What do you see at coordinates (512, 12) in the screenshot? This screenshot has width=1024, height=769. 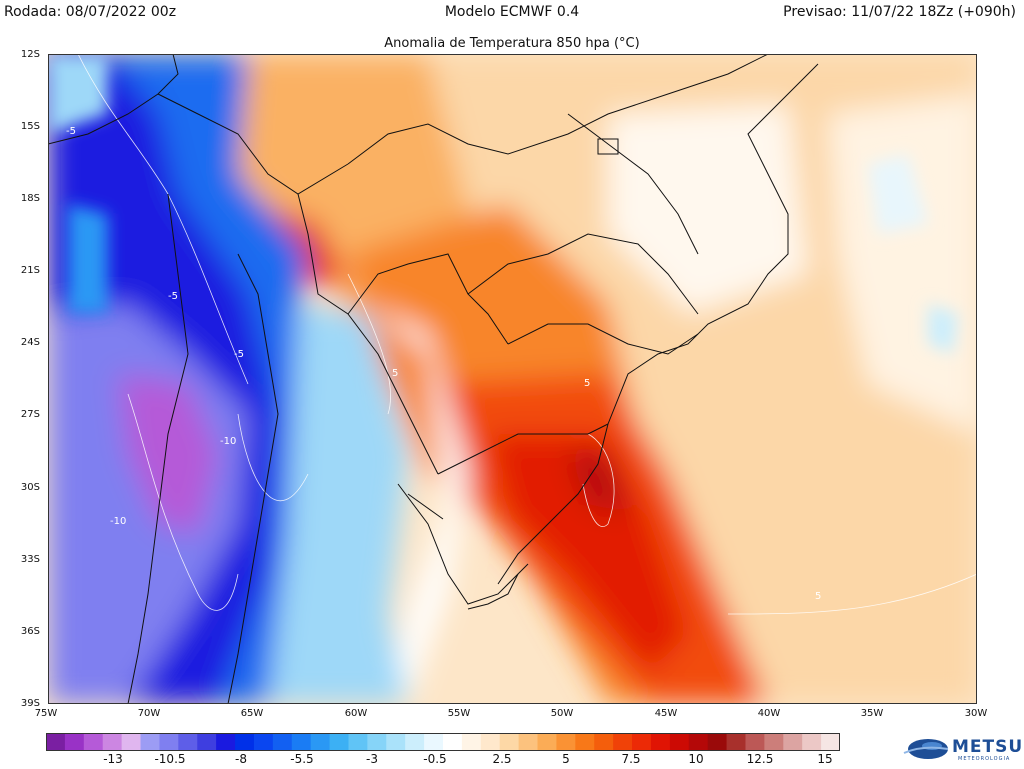 I see `model-label: Modelo ECMWF 0.4` at bounding box center [512, 12].